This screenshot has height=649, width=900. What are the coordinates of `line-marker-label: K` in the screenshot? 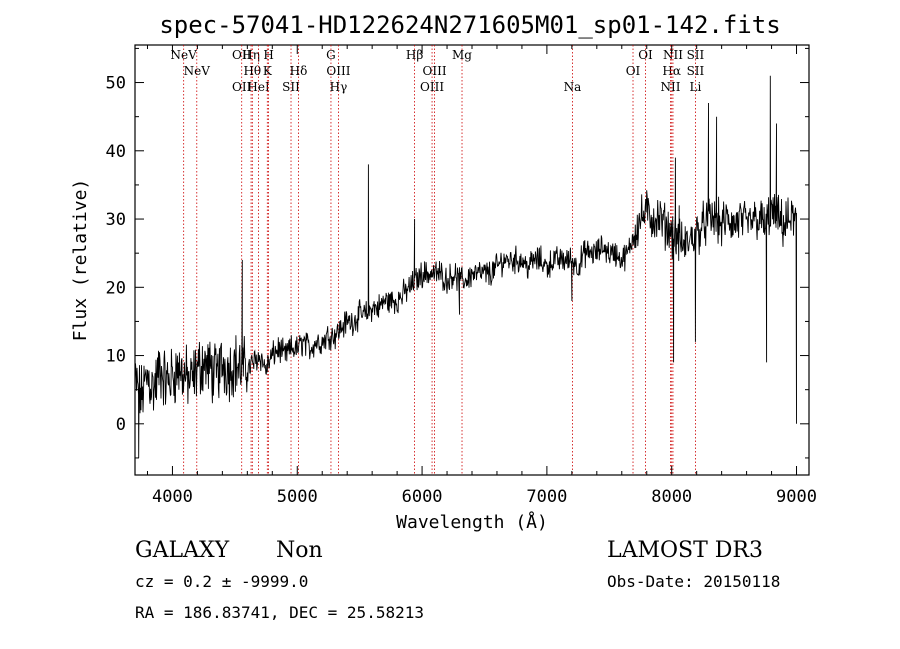 It's located at (268, 71).